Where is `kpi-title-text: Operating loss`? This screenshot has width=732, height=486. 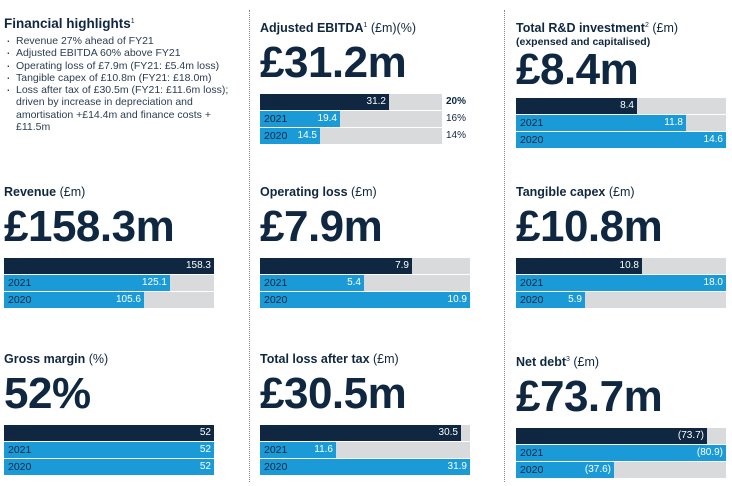
kpi-title-text: Operating loss is located at coordinates (304, 192).